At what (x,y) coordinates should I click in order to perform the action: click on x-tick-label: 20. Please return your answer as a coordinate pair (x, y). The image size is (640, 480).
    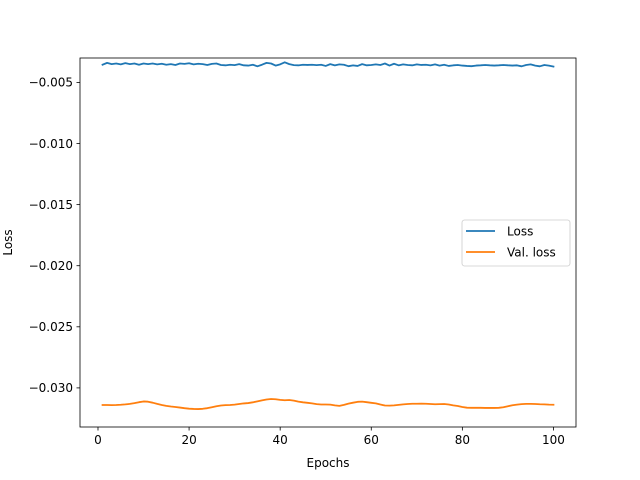
    Looking at the image, I should click on (188, 440).